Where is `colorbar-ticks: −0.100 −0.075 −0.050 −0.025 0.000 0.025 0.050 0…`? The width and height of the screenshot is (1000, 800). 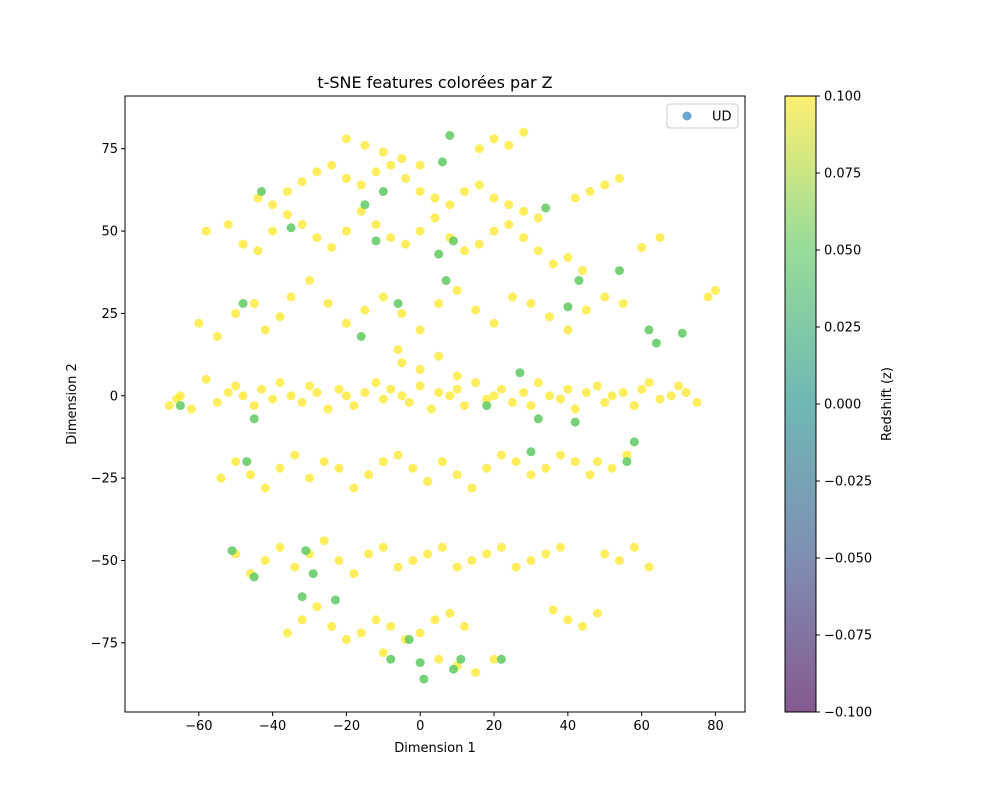 colorbar-ticks: −0.100 −0.075 −0.050 −0.025 0.000 0.025 0.050 0… is located at coordinates (844, 405).